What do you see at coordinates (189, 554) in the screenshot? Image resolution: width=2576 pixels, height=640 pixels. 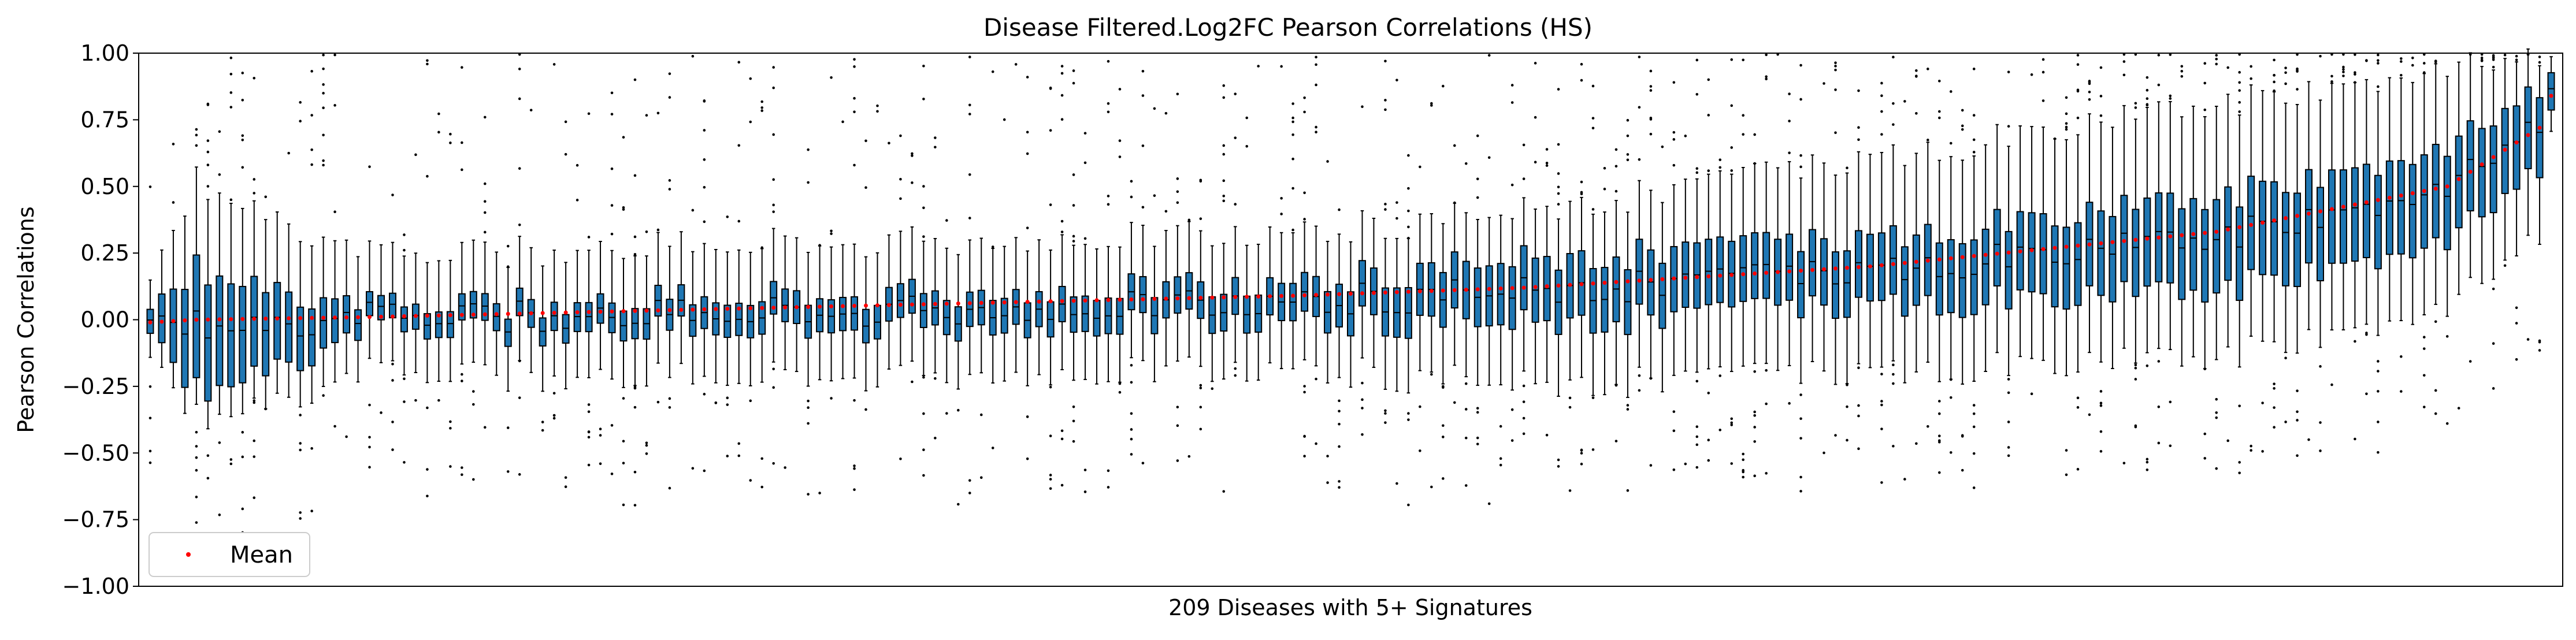 I see `legend-mean-marker` at bounding box center [189, 554].